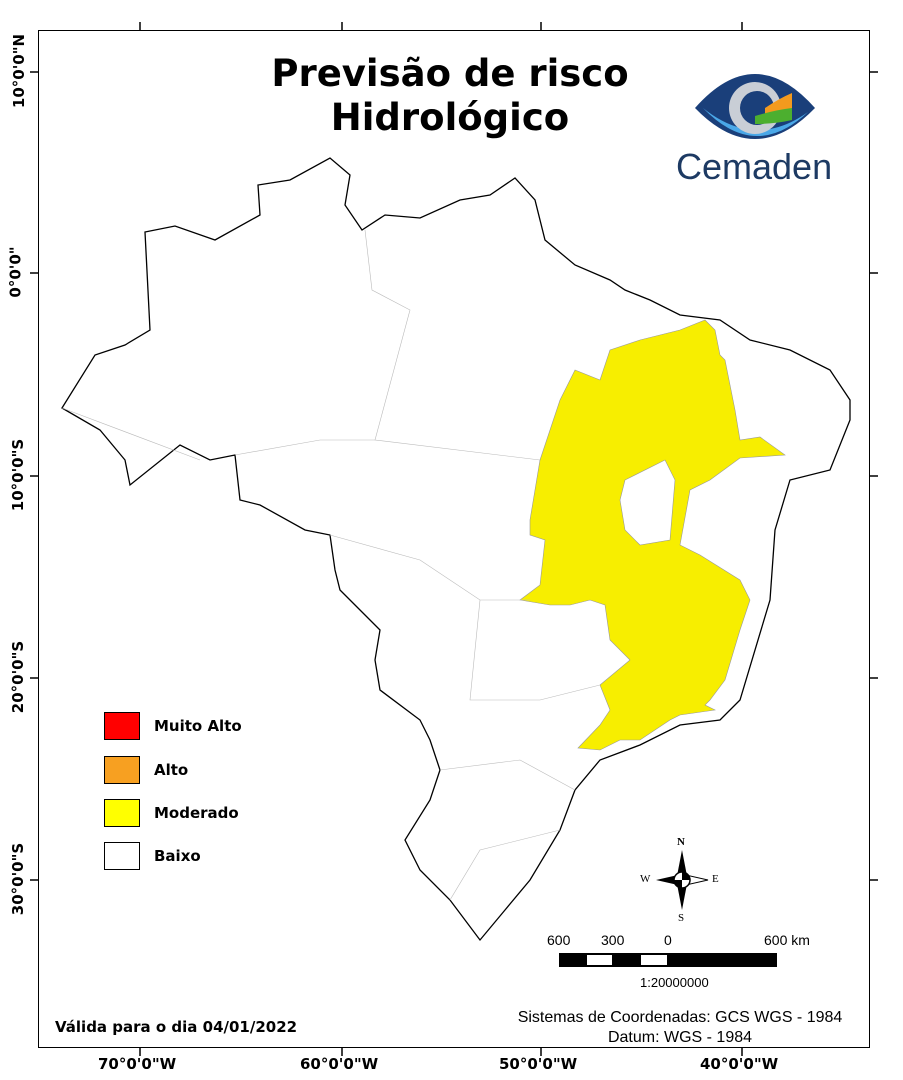 This screenshot has height=1080, width=903. I want to click on legend-label: Baixo, so click(177, 856).